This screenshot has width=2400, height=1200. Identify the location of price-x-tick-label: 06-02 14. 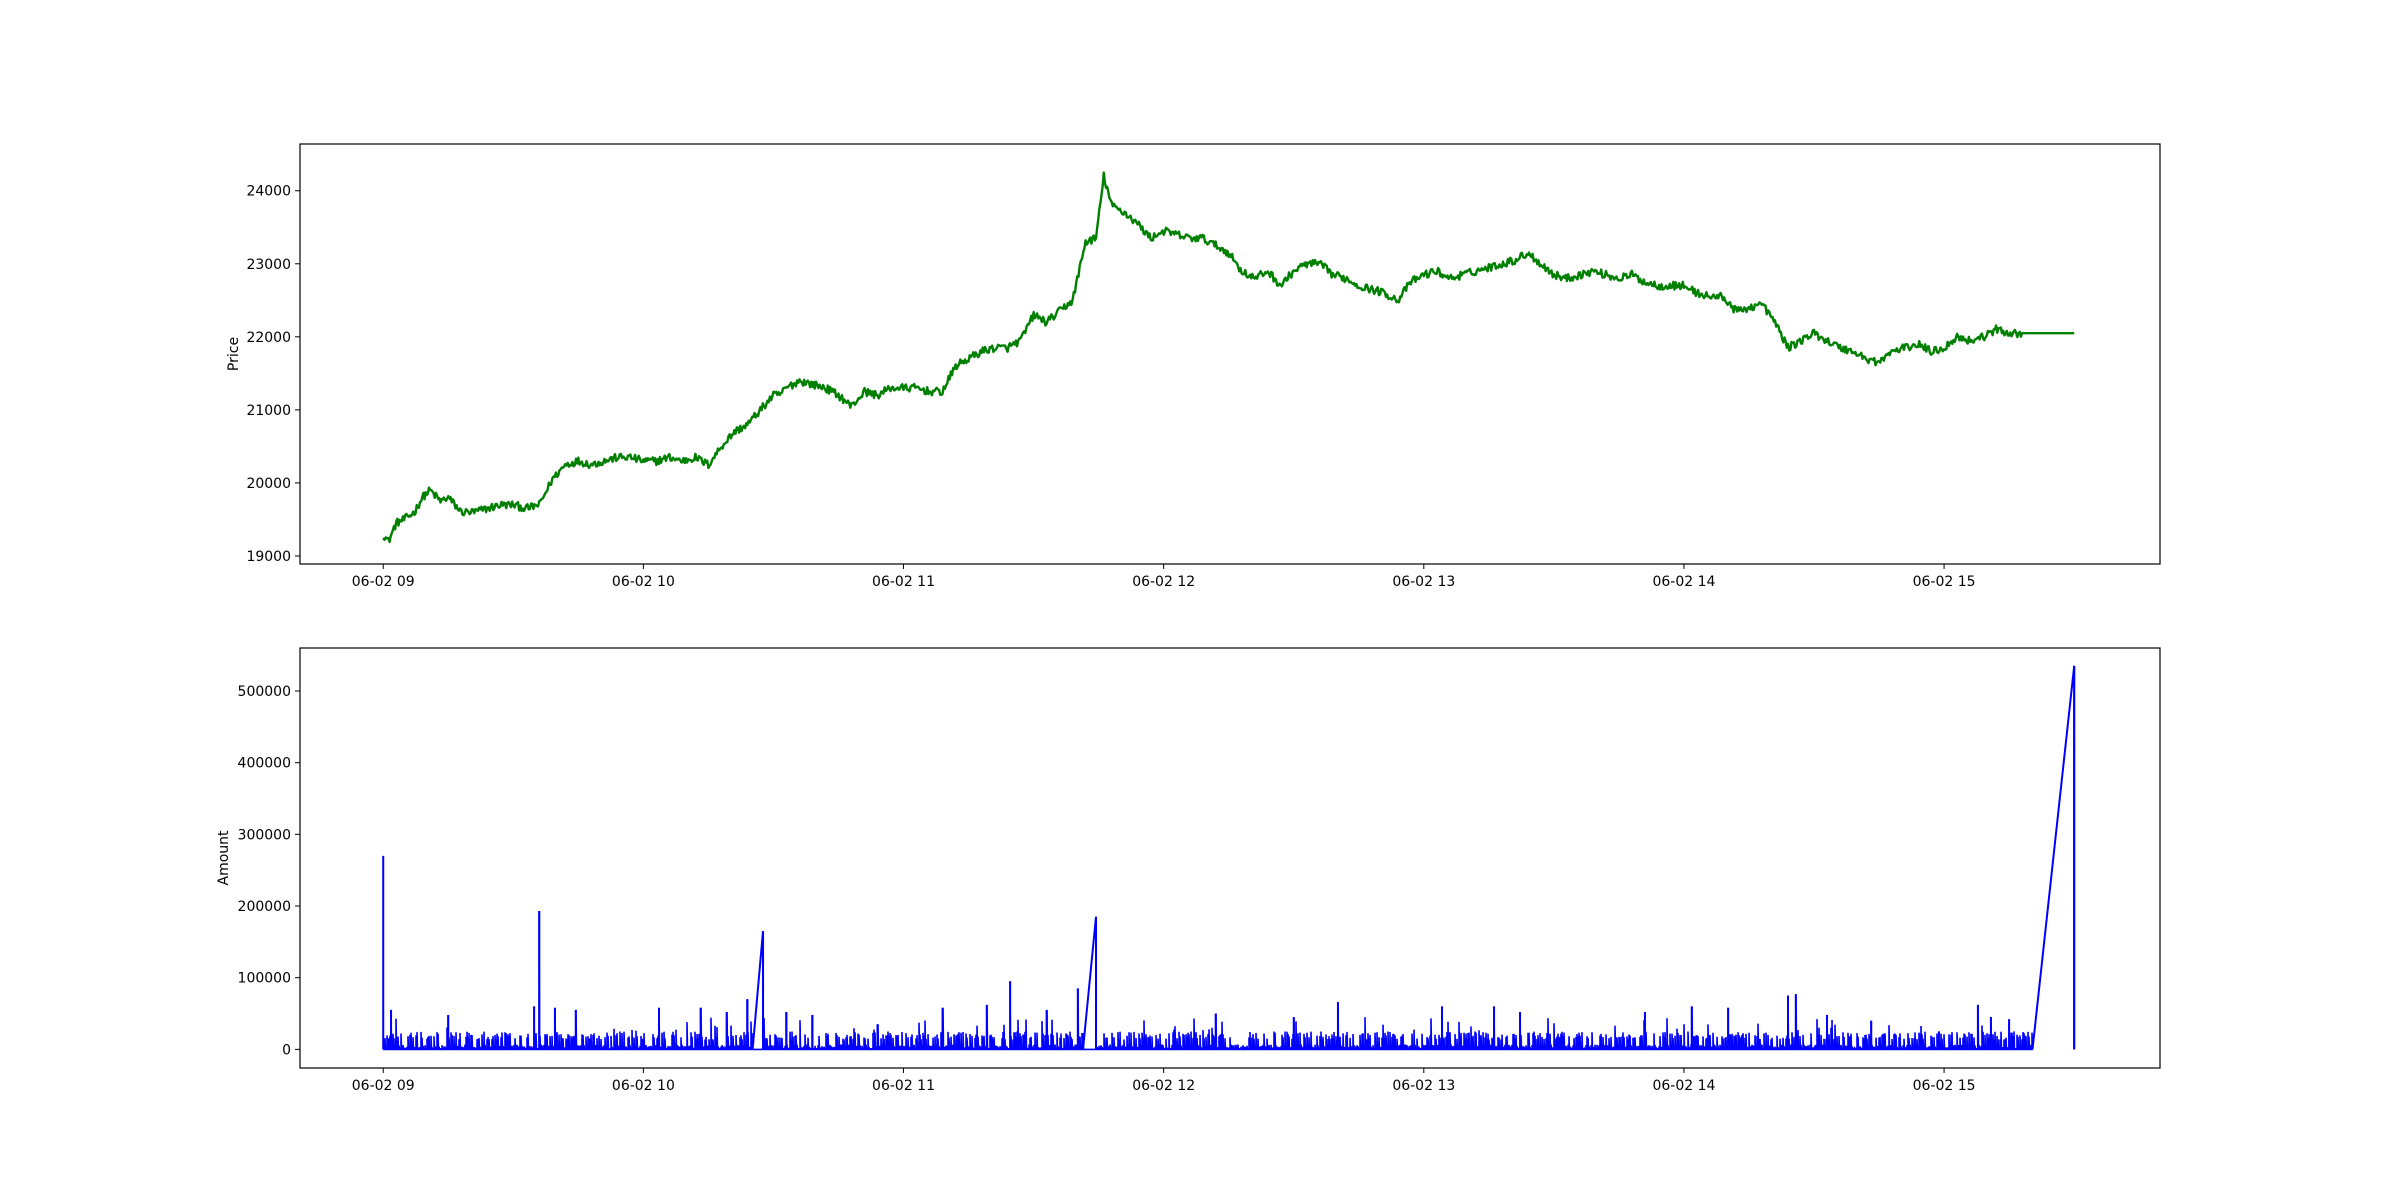
(1683, 582).